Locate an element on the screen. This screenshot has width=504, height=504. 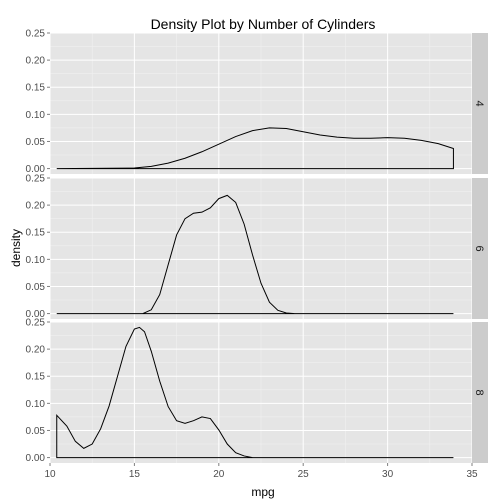
x-tick-label: 20 is located at coordinates (219, 474).